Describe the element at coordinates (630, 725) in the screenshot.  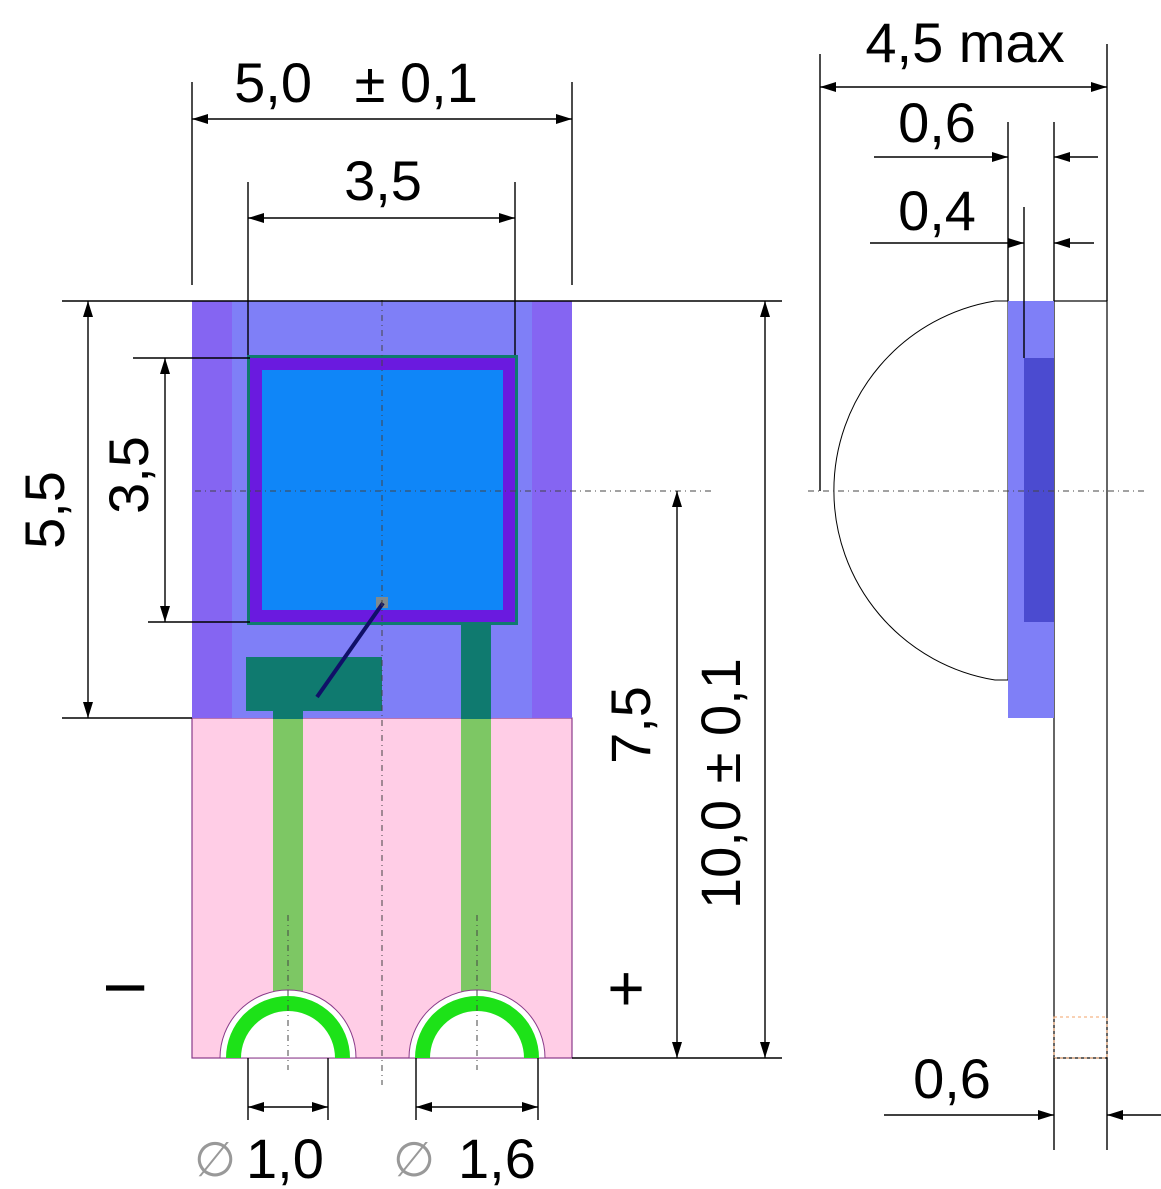
I see `center-height-label: 7,5` at that location.